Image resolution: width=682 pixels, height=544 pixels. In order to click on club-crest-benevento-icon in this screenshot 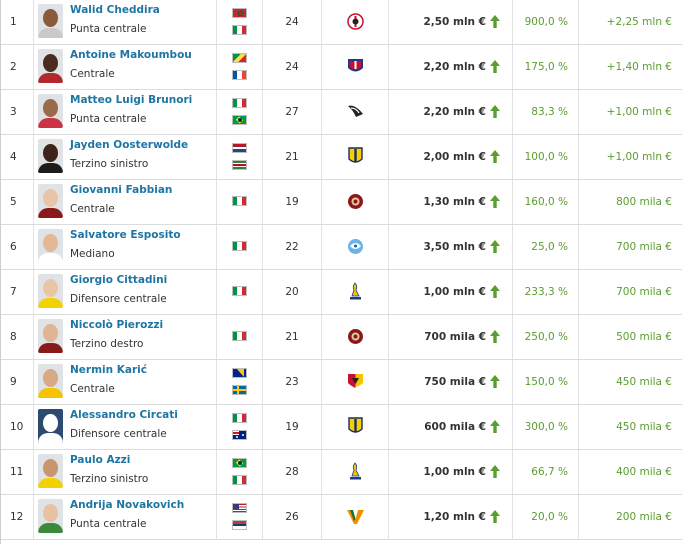, I will do `click(355, 381)`.